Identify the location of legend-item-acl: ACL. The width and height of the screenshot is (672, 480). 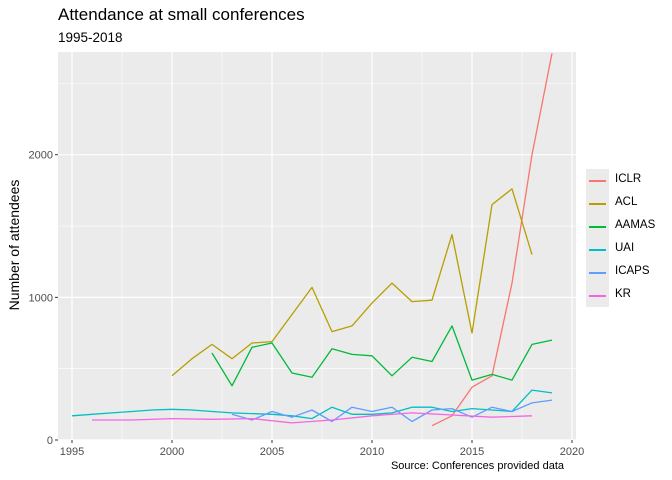
(624, 203).